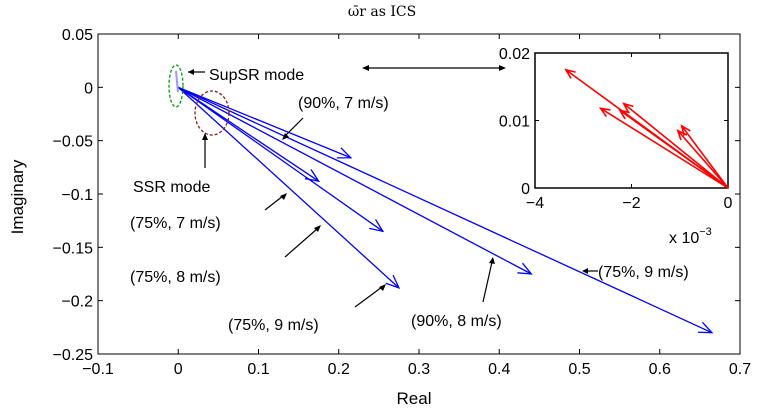 This screenshot has height=411, width=763. Describe the element at coordinates (191, 72) in the screenshot. I see `arrowhead-supsr` at that location.